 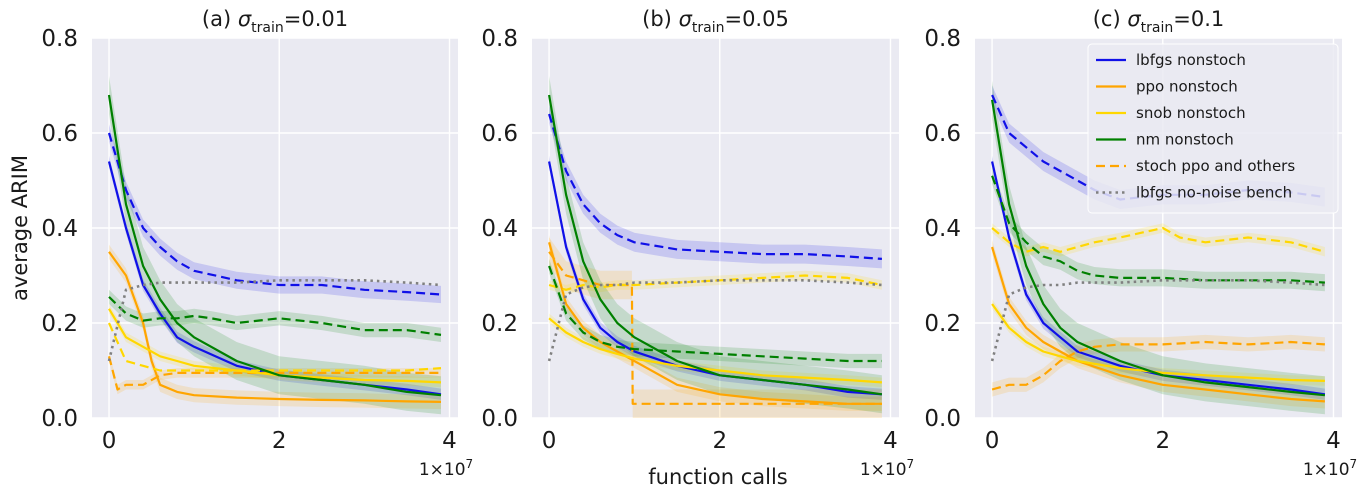 I want to click on series-lbfgs-solid, so click(x=1158, y=278).